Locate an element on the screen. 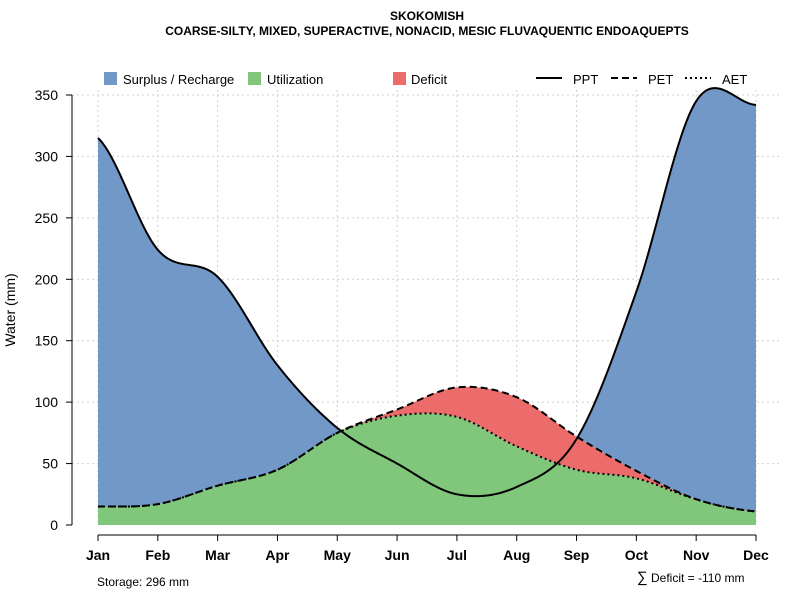  x-tick-label: Oct is located at coordinates (637, 555).